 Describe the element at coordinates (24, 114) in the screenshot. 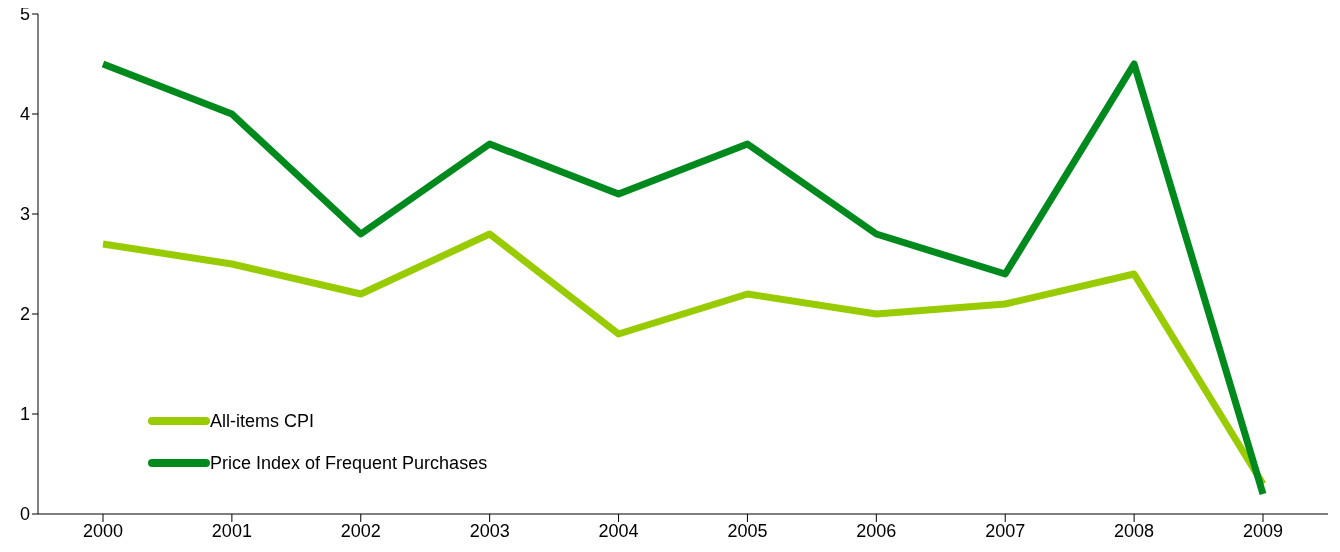

I see `y-tick-label: 4` at that location.